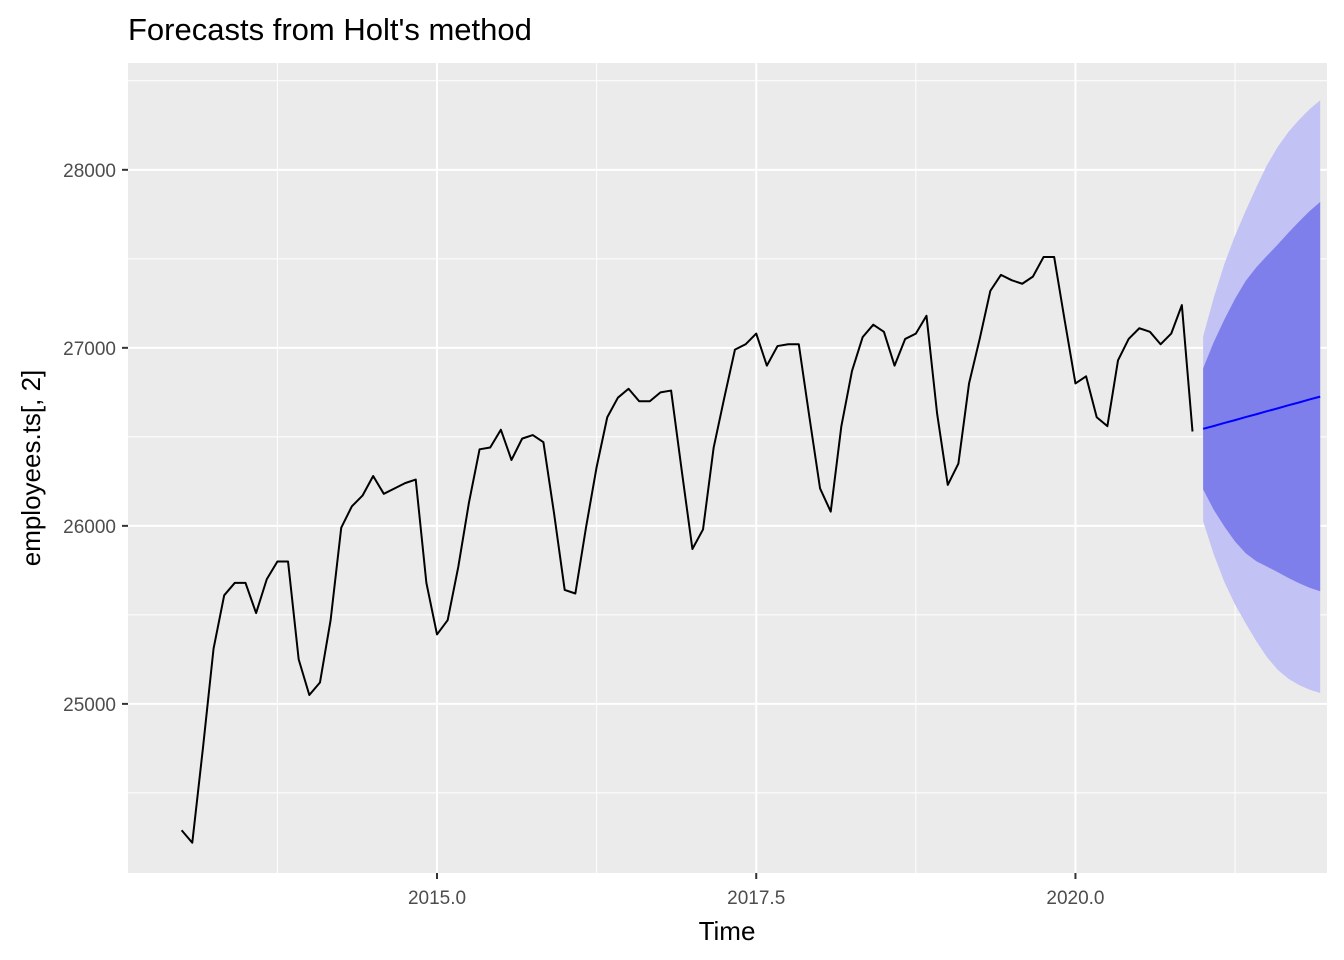 Image resolution: width=1344 pixels, height=960 pixels. I want to click on y-tick-label: 28000, so click(89, 171).